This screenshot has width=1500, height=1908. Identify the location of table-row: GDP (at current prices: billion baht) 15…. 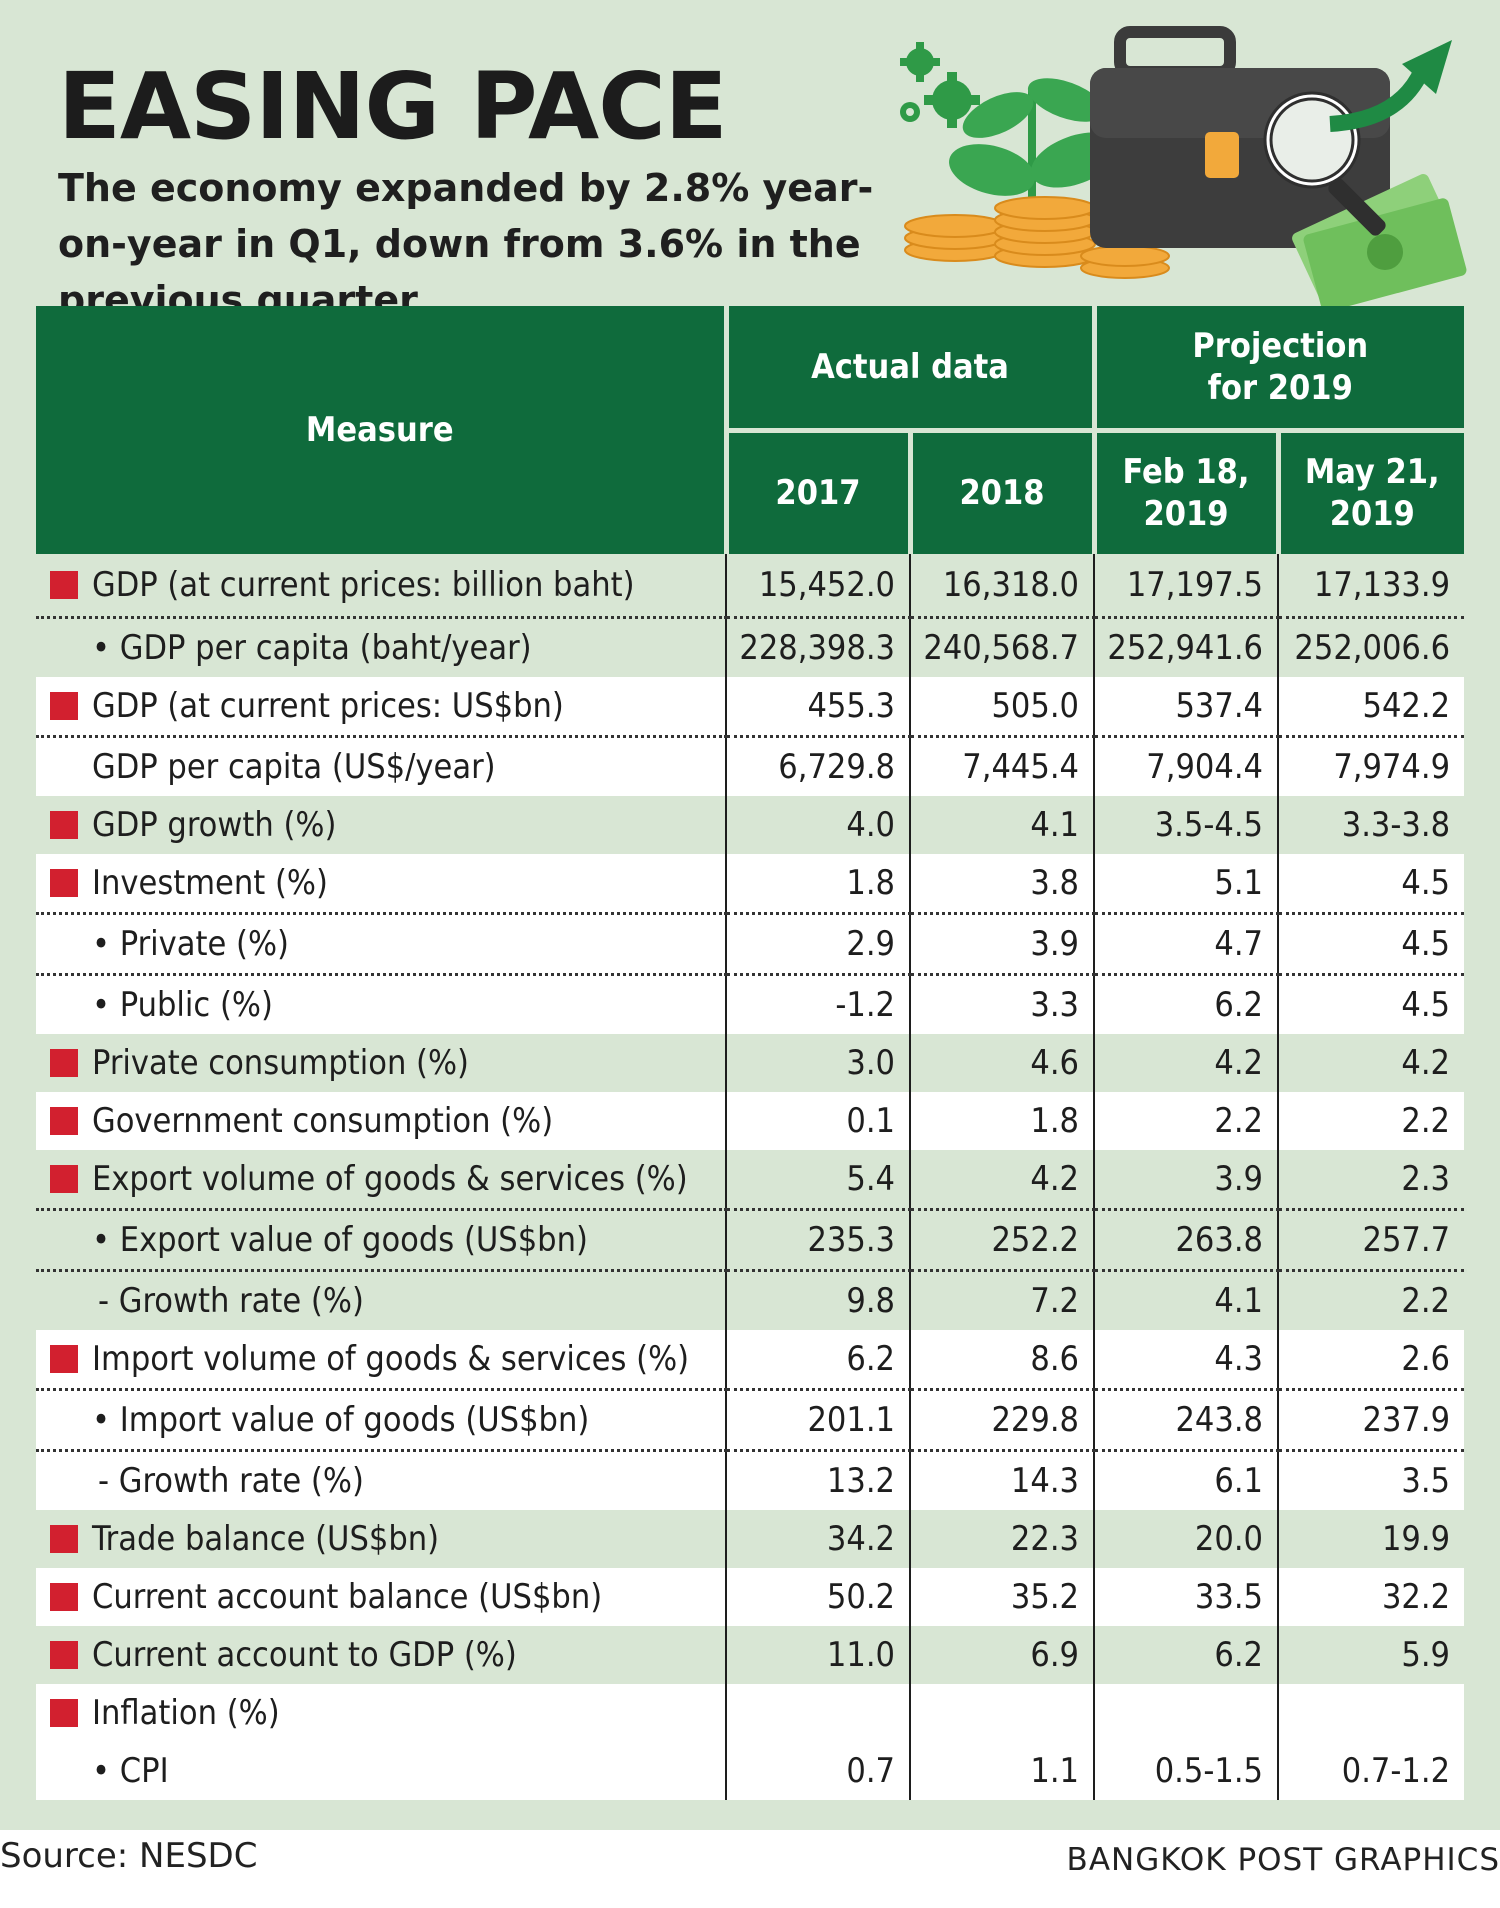
(750, 586).